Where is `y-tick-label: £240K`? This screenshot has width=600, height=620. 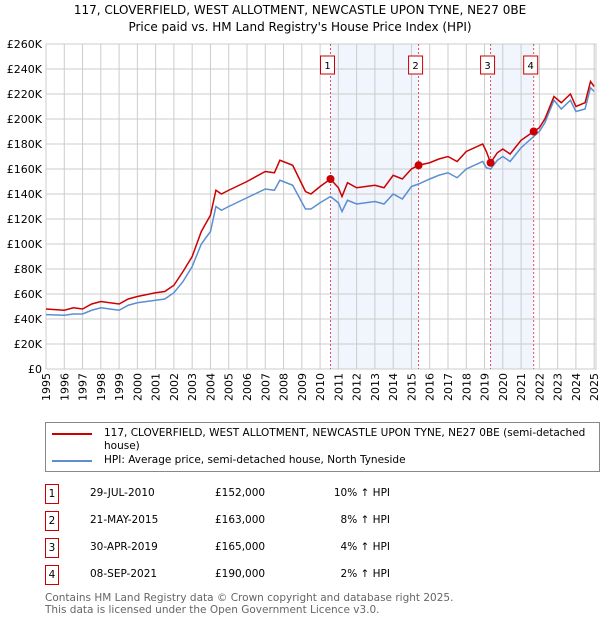
y-tick-label: £240K is located at coordinates (25, 69).